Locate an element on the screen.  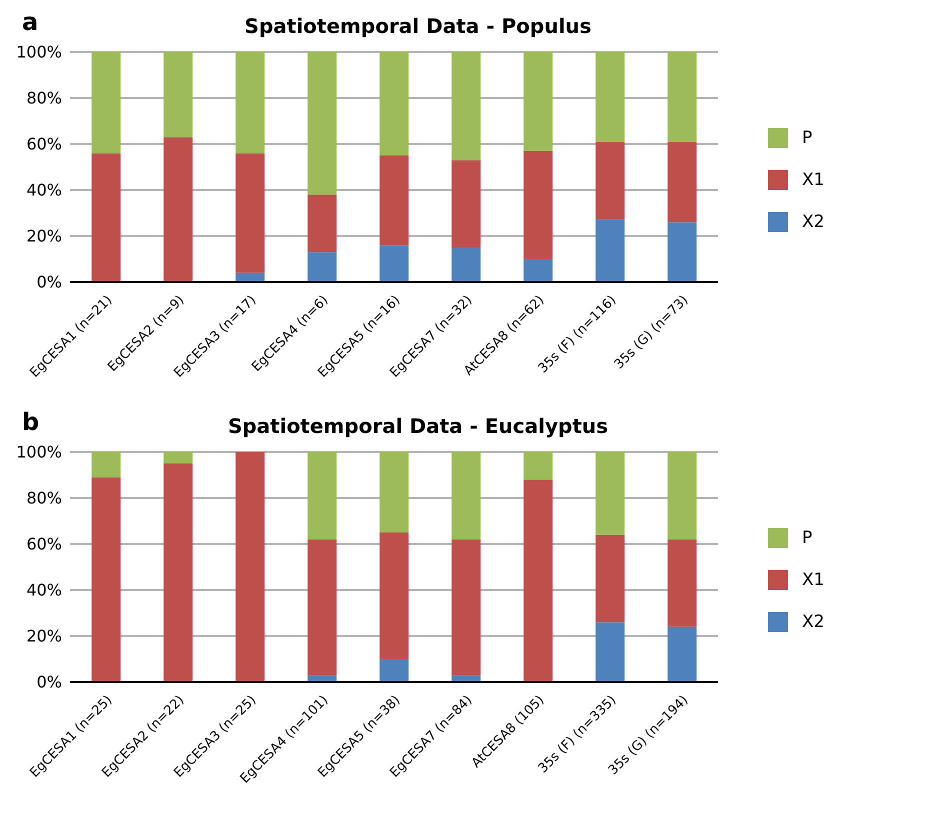
text: a is located at coordinates (30, 22).